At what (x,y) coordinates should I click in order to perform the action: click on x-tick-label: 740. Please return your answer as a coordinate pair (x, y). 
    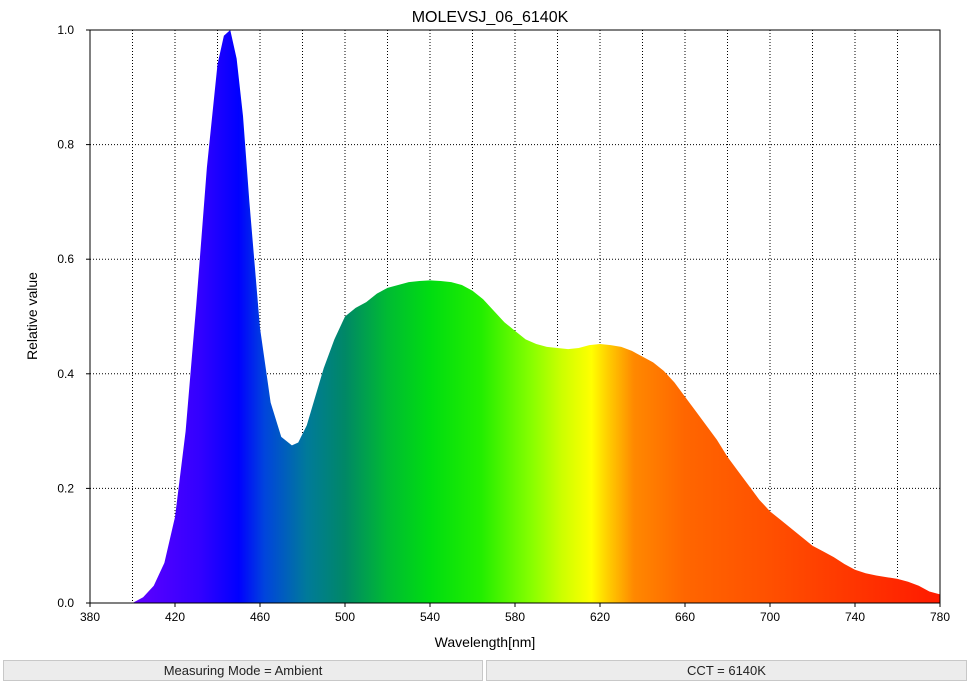
    Looking at the image, I should click on (855, 617).